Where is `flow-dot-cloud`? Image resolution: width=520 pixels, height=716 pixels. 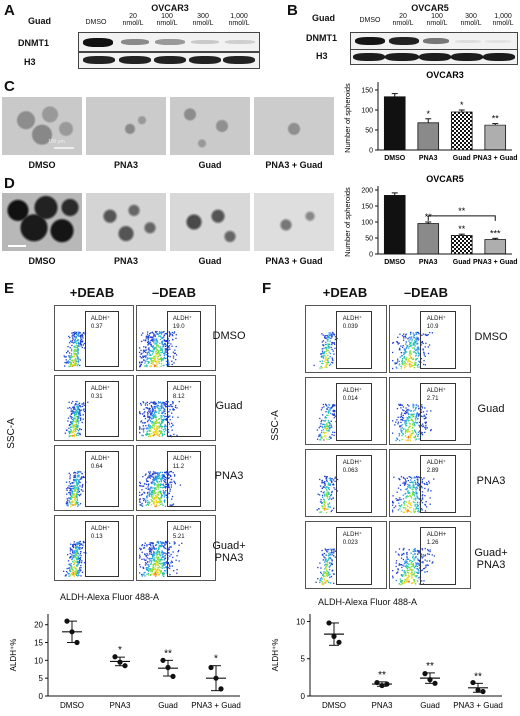 flow-dot-cloud is located at coordinates (161, 559).